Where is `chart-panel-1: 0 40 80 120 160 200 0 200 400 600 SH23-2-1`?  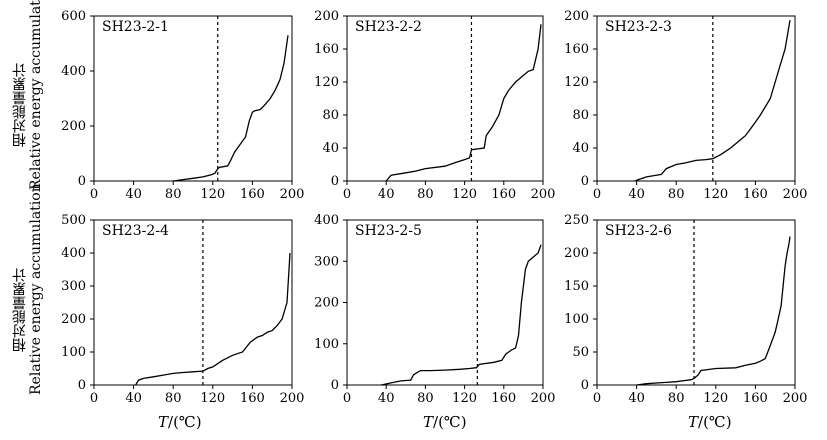
chart-panel-1: 0 40 80 120 160 200 0 200 400 600 SH23-2-1 is located at coordinates (182, 105).